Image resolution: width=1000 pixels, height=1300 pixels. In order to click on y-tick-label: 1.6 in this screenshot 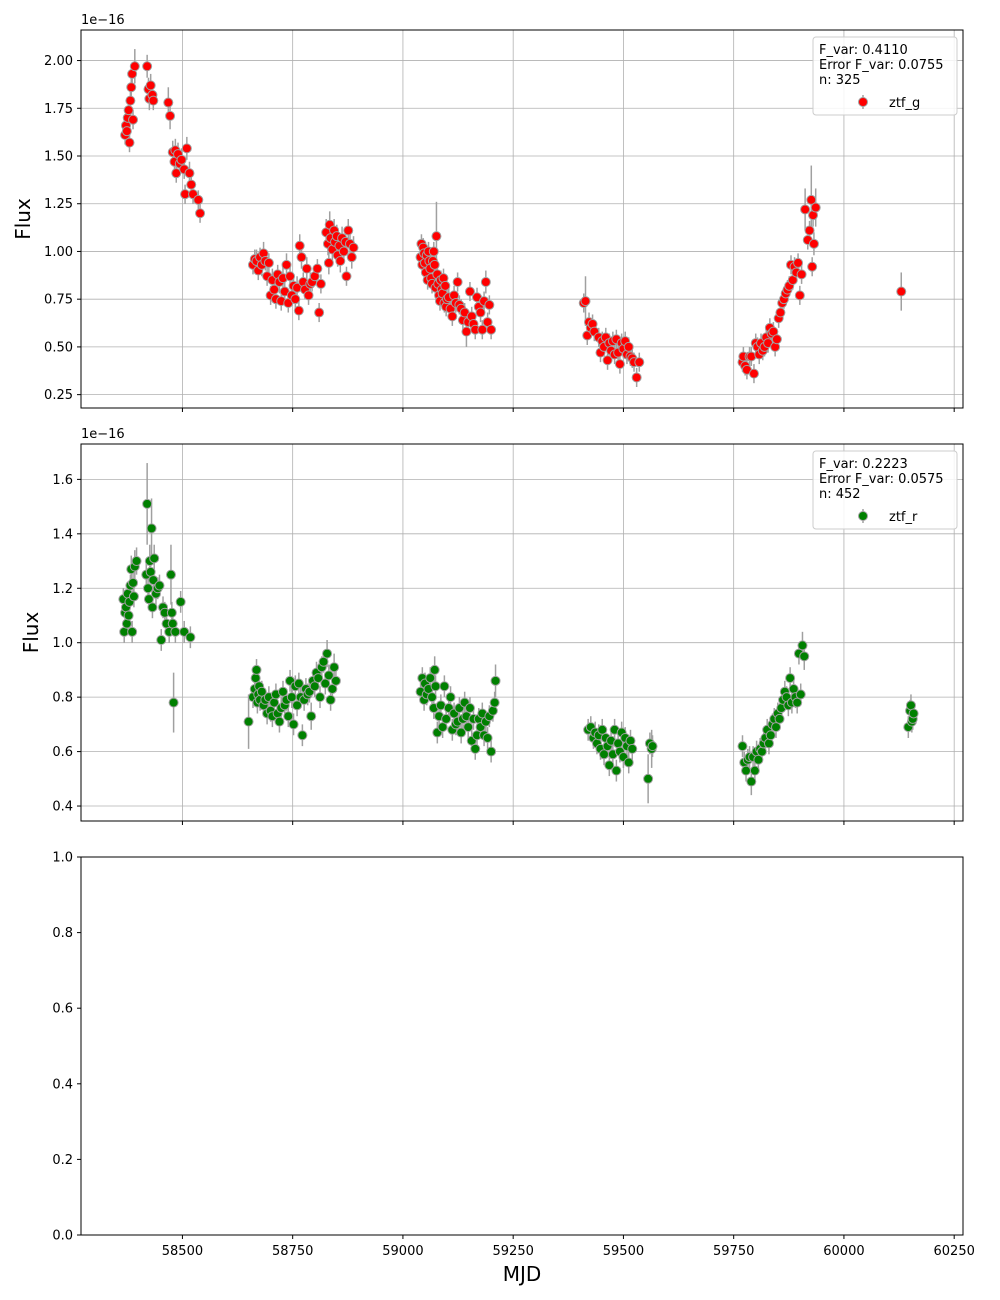, I will do `click(62, 480)`.